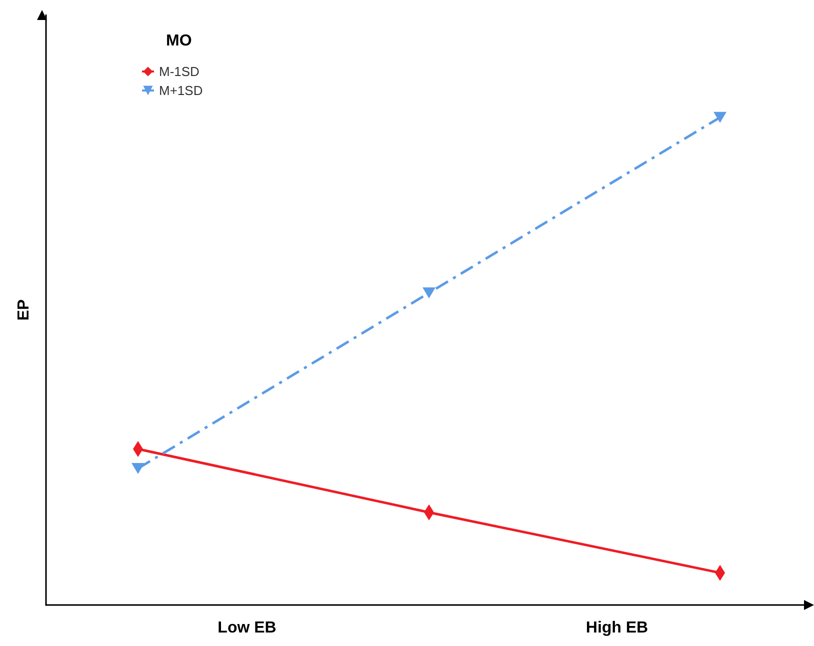 The height and width of the screenshot is (646, 814). What do you see at coordinates (179, 71) in the screenshot?
I see `legend-label: M-1SD` at bounding box center [179, 71].